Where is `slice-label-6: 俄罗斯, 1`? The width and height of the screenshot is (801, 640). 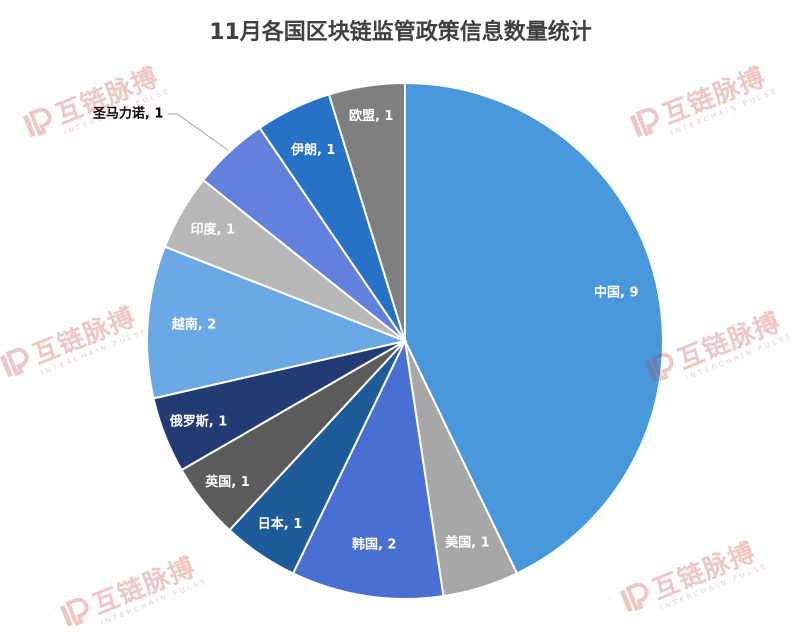 slice-label-6: 俄罗斯, 1 is located at coordinates (198, 422).